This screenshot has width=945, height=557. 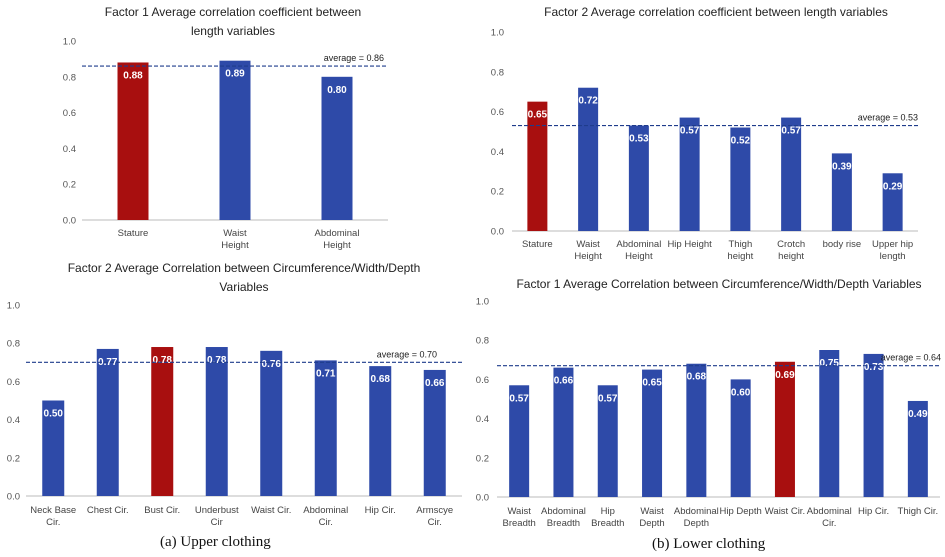 I want to click on chart-lower-circumference-average-label: average = 0.64, so click(x=911, y=358).